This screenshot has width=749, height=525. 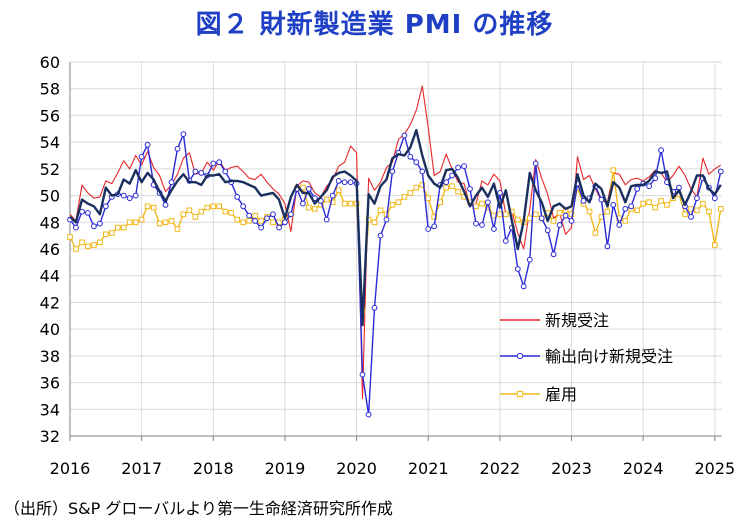 I want to click on x-tick-label: 2019, so click(x=285, y=468).